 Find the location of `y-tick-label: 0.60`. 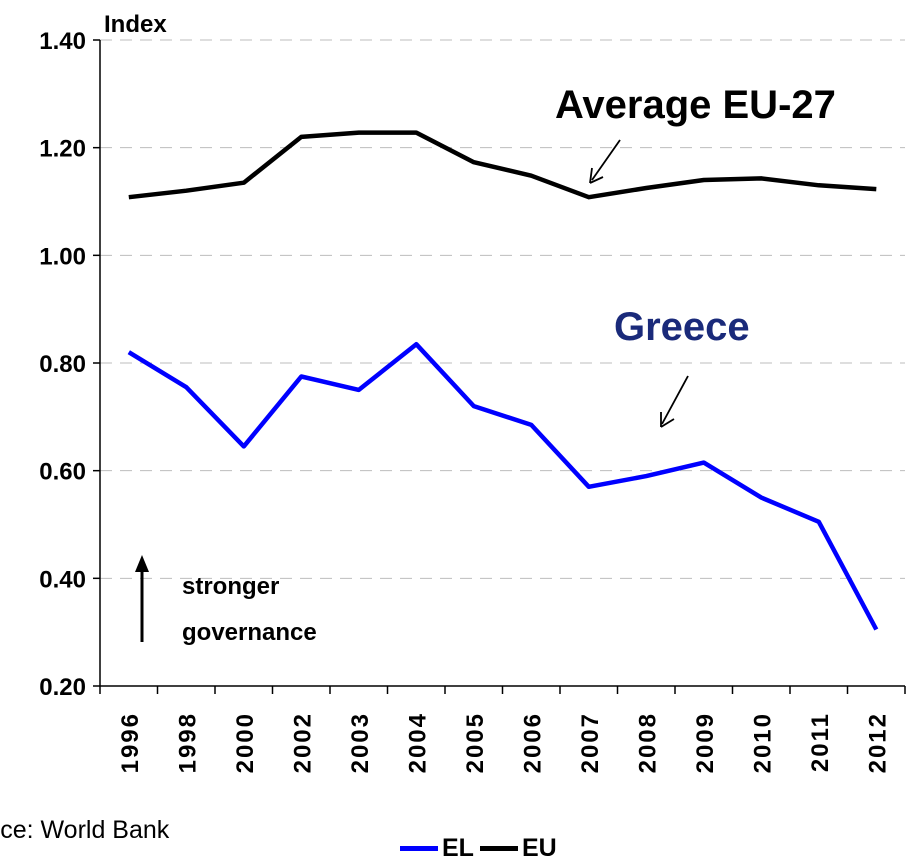

y-tick-label: 0.60 is located at coordinates (62, 472).